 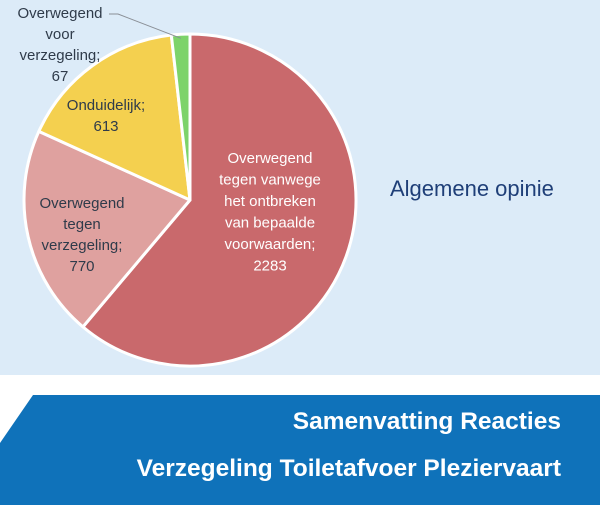 What do you see at coordinates (426, 421) in the screenshot?
I see `banner-title-line-1: Samenvatting Reacties` at bounding box center [426, 421].